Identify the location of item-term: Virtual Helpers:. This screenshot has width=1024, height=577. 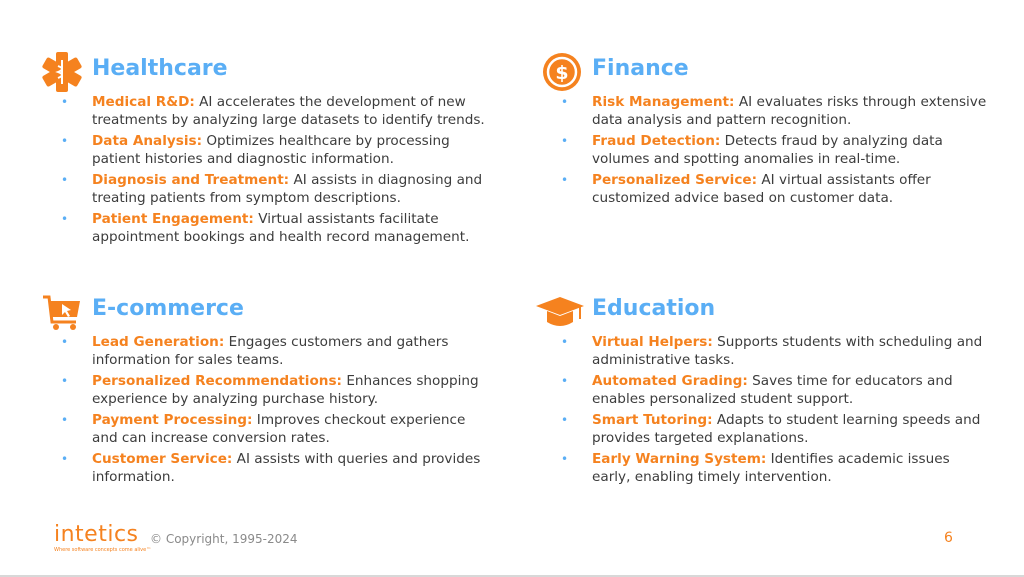
(652, 342).